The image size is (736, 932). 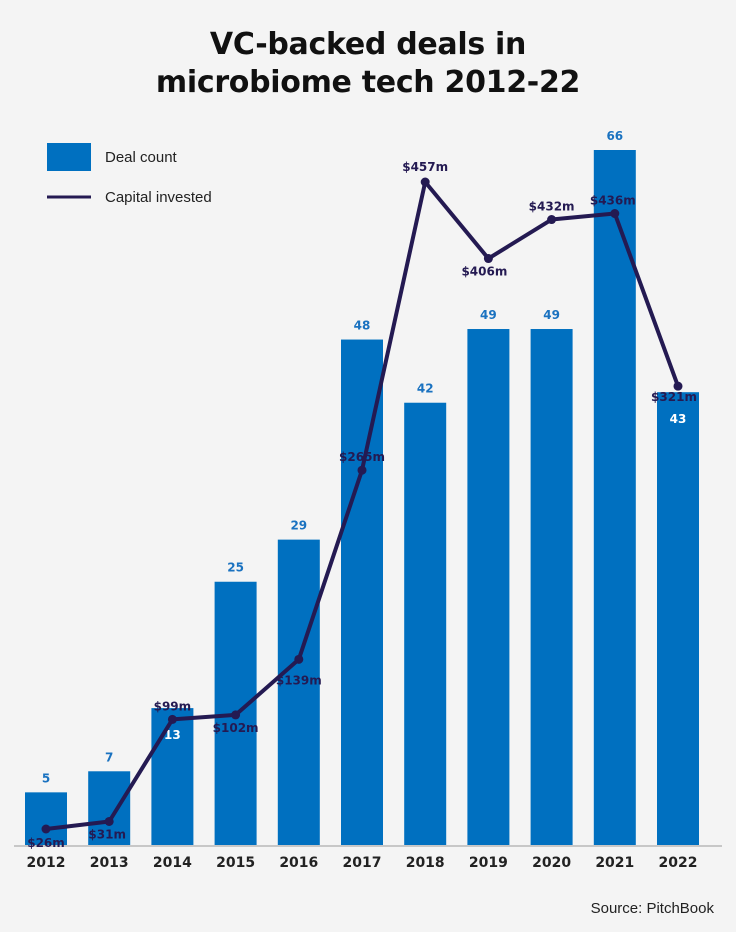 I want to click on capital-point-2020, so click(x=552, y=220).